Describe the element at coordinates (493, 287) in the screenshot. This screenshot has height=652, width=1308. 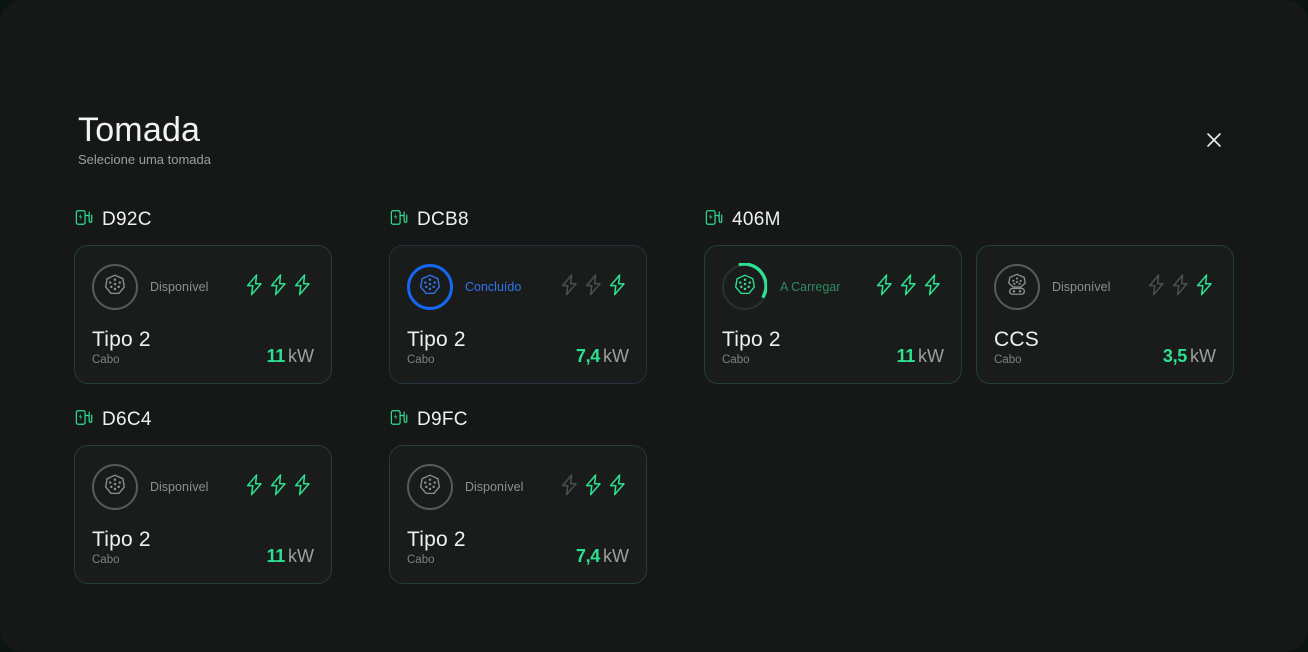
I see `status-badge: Concluído` at that location.